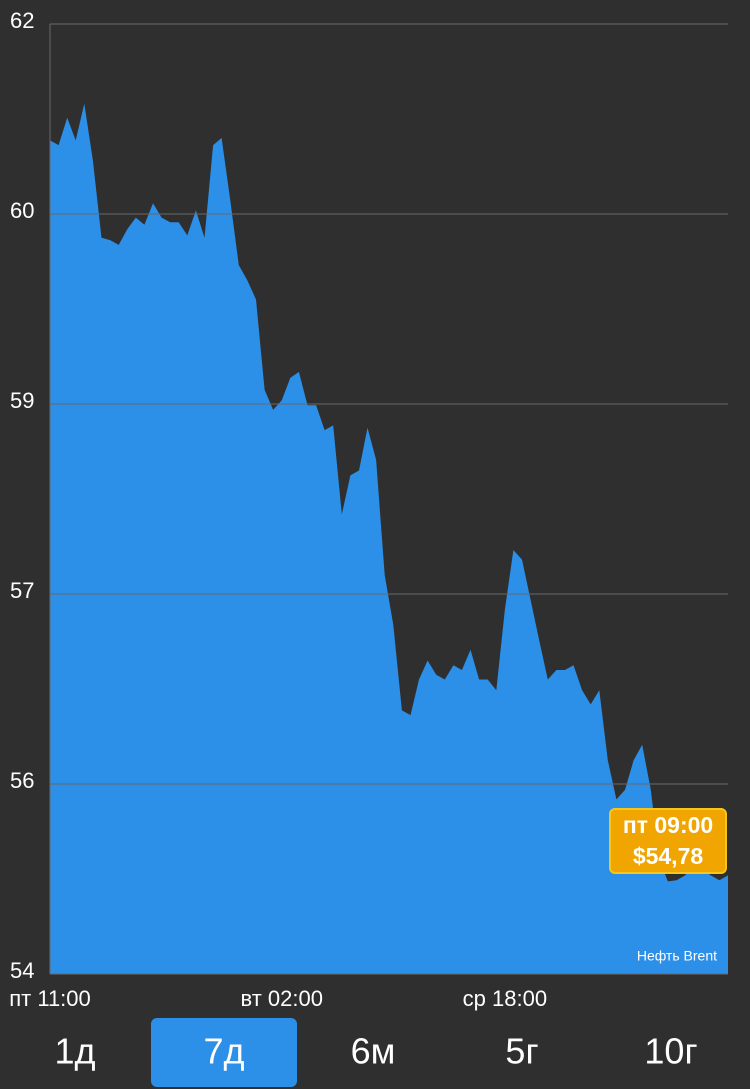 This screenshot has width=750, height=1089. Describe the element at coordinates (22, 400) in the screenshot. I see `y-tick-label: 59` at that location.